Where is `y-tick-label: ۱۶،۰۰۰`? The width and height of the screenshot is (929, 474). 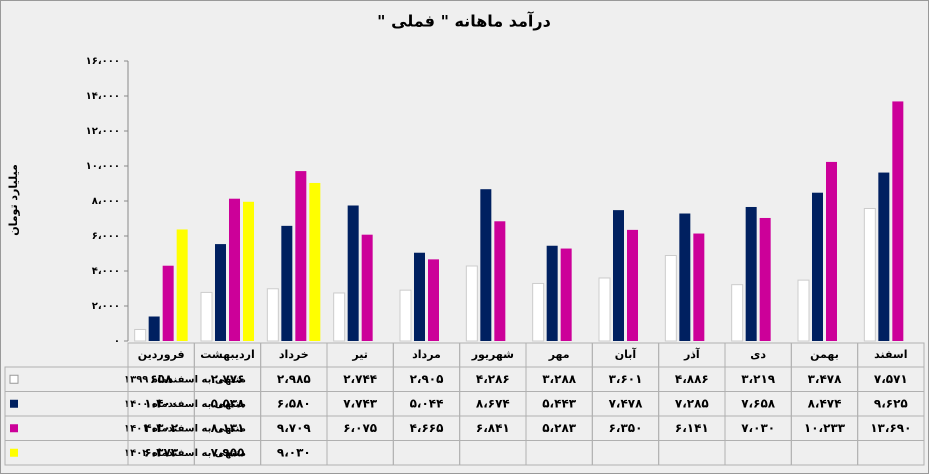 y-tick-label: ۱۶،۰۰۰ is located at coordinates (103, 61).